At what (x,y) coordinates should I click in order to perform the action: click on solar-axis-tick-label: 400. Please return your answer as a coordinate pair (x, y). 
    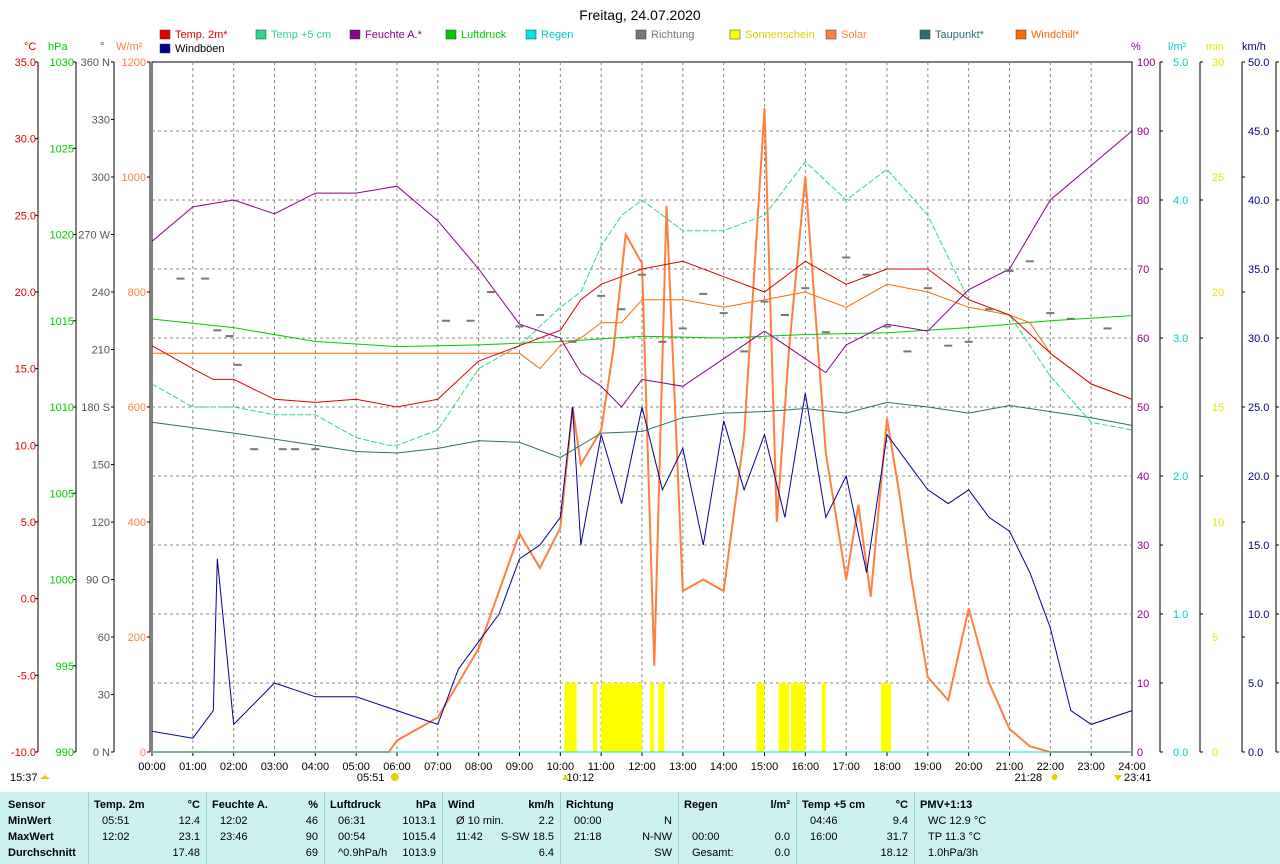
    Looking at the image, I should click on (137, 523).